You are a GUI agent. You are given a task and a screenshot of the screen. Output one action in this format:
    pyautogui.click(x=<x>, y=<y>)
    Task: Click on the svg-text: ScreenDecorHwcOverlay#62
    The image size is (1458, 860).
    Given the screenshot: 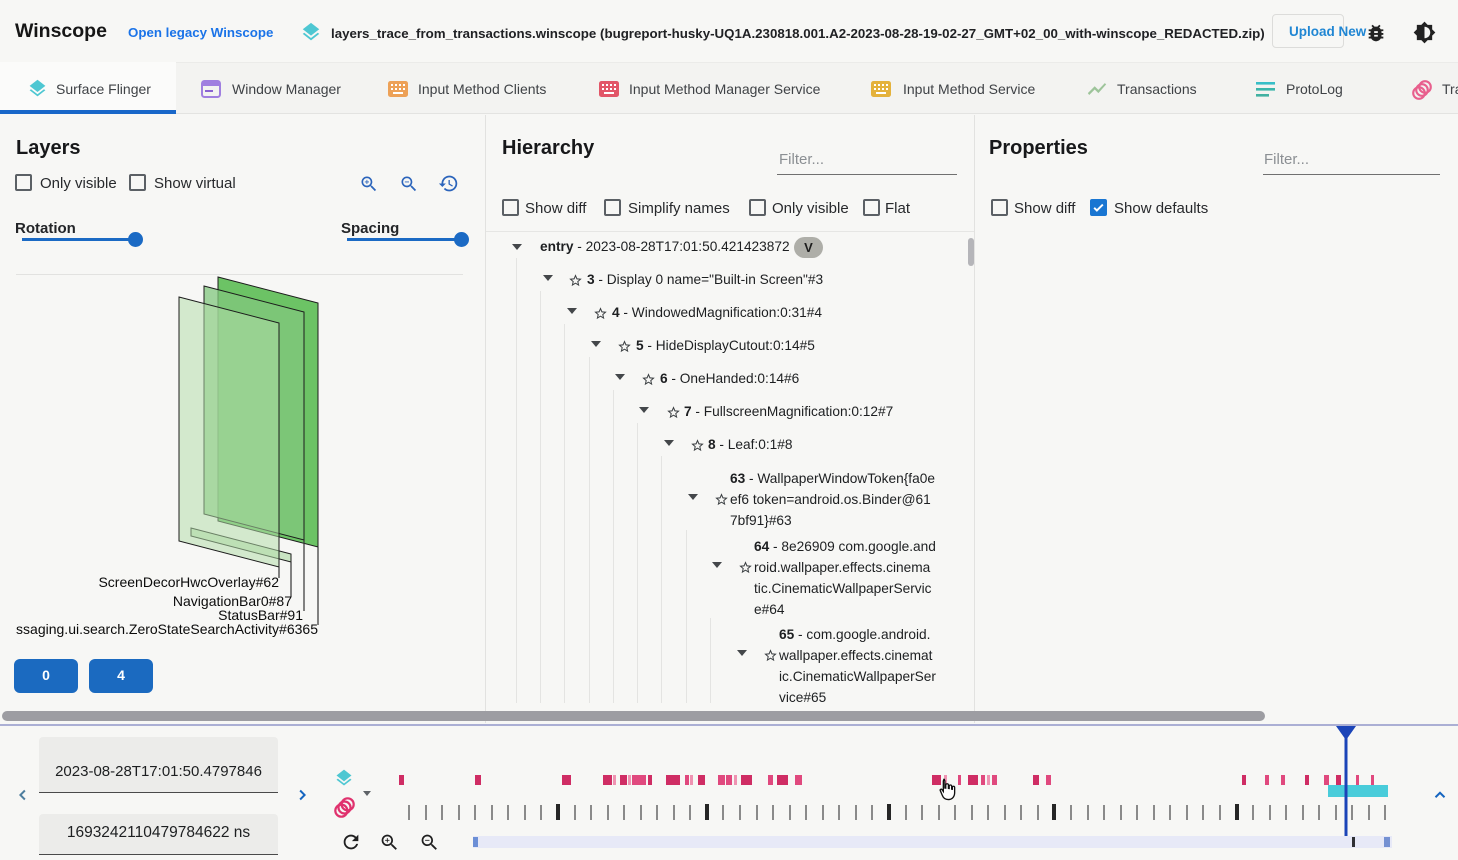 What is the action you would take?
    pyautogui.click(x=188, y=582)
    